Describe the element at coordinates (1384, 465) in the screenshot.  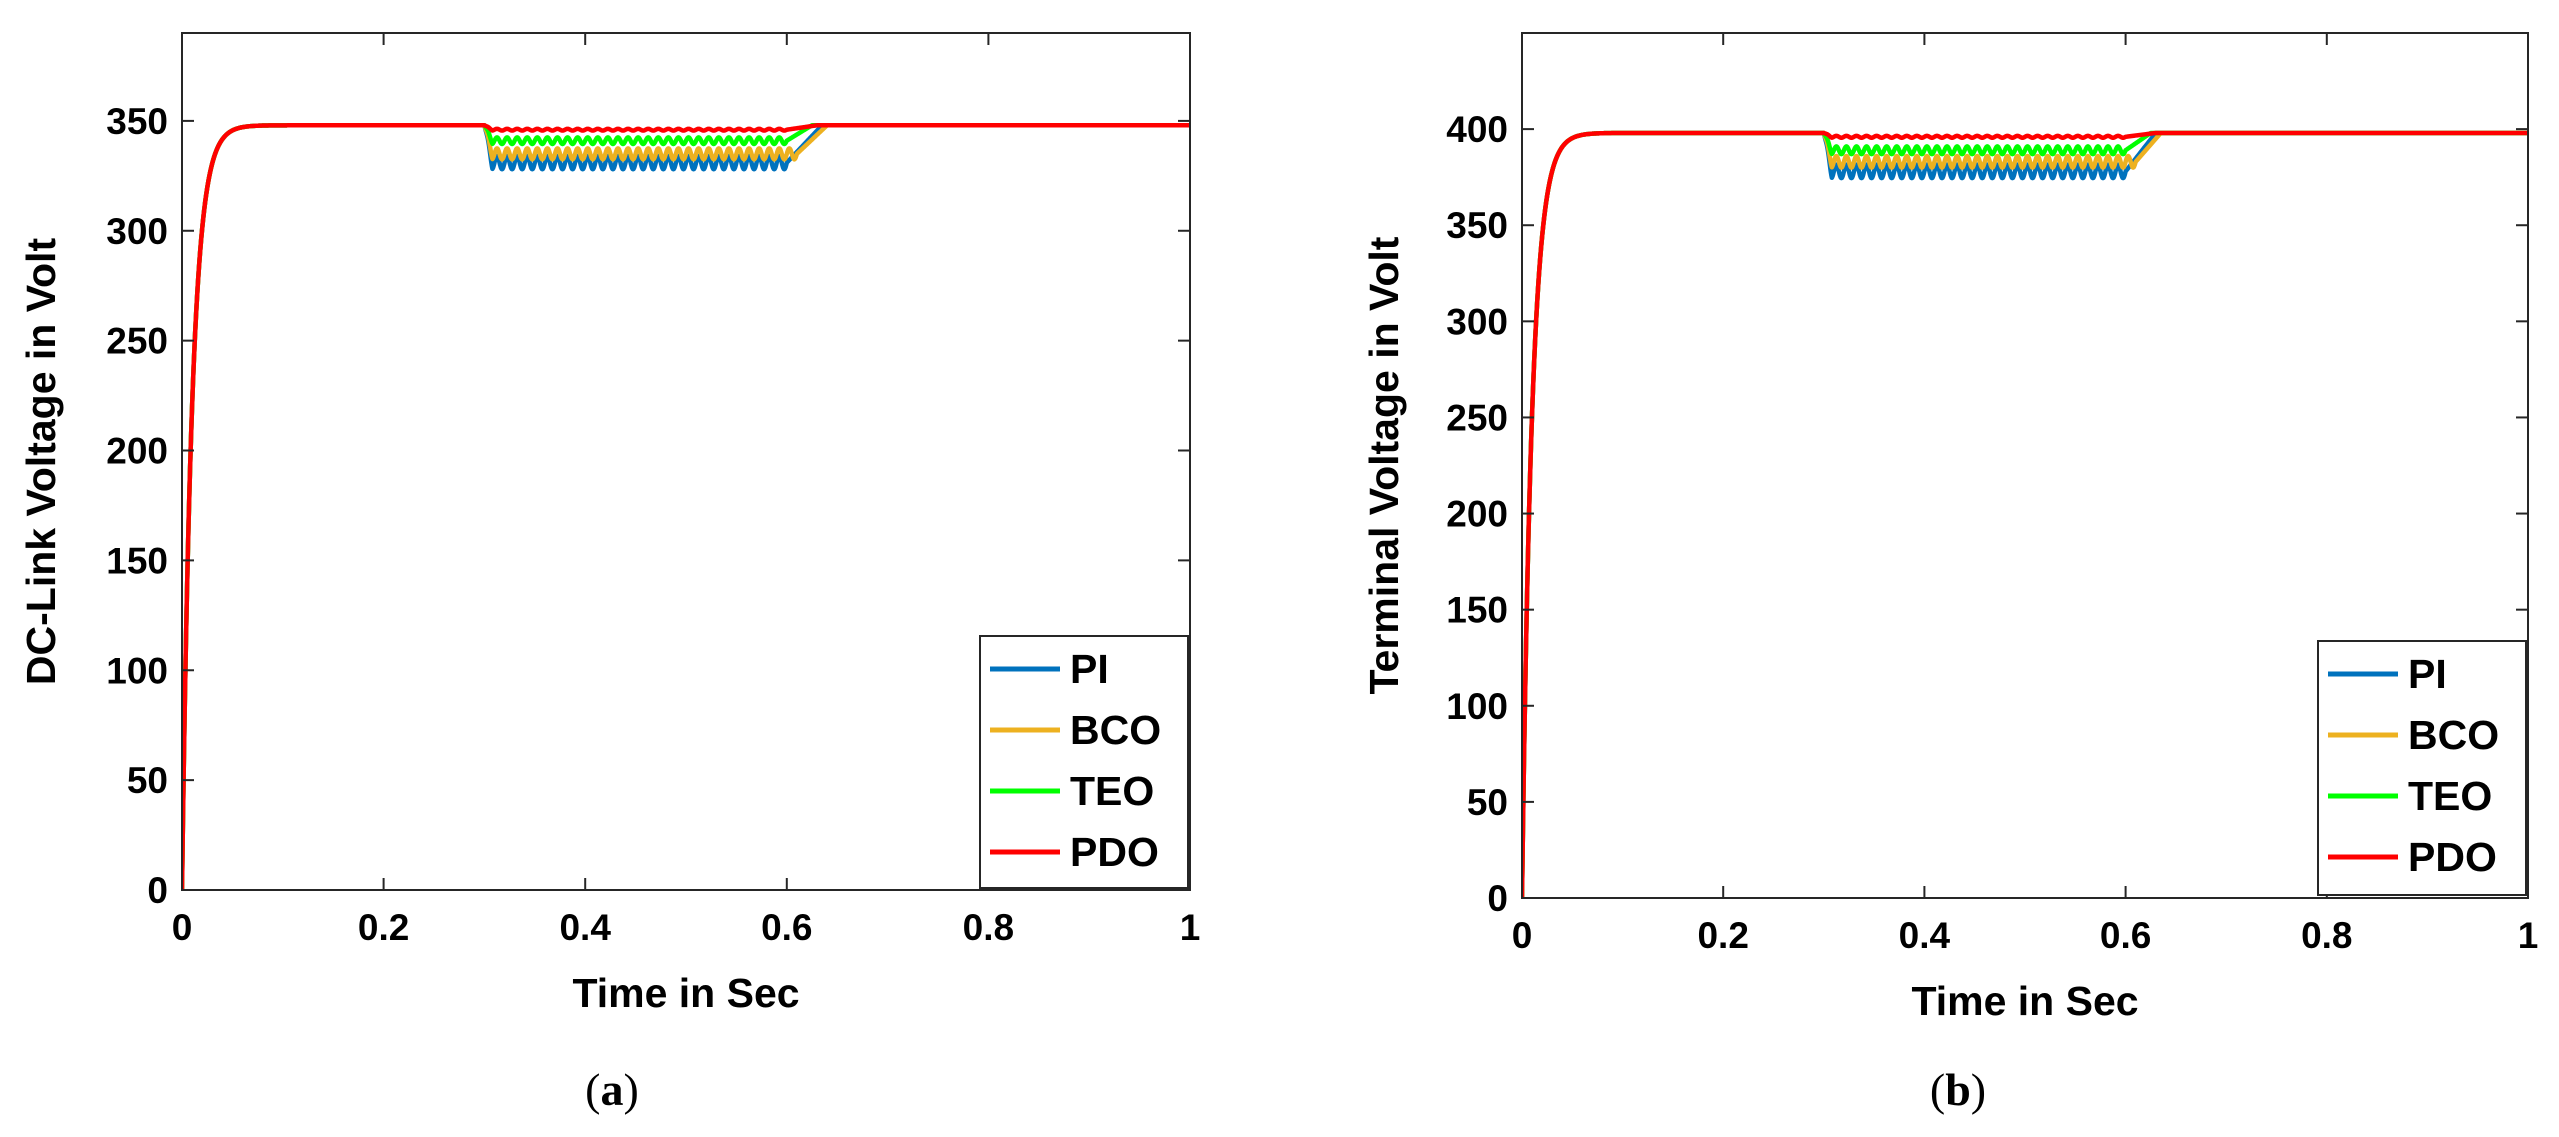
I see `y-axis-label: Terminal Voltage in Volt` at that location.